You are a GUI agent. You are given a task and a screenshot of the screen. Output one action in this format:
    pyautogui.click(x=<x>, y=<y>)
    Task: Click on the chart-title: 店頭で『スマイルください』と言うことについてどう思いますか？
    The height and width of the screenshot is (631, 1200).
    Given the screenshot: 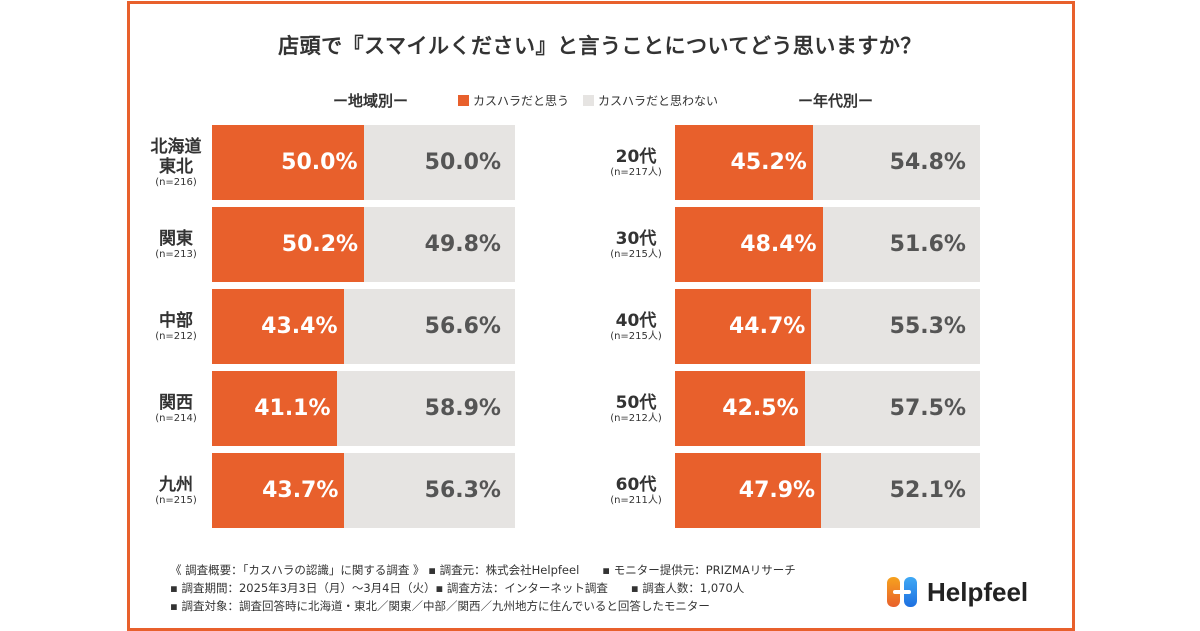 What is the action you would take?
    pyautogui.click(x=600, y=46)
    